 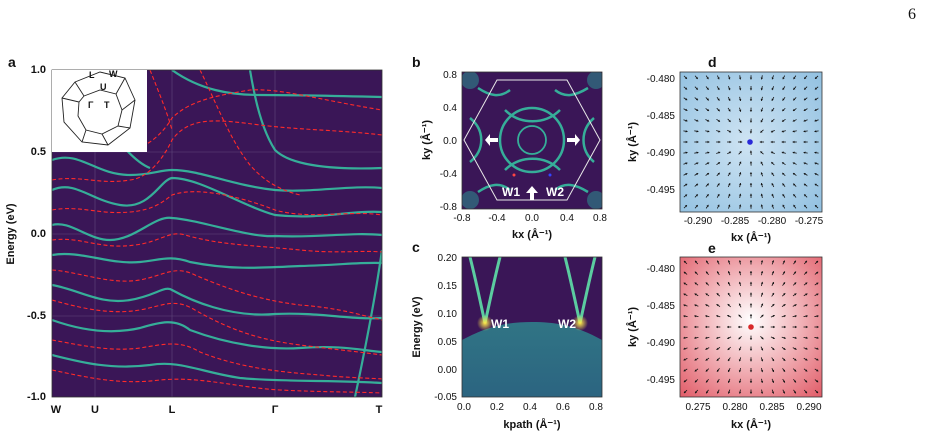 What do you see at coordinates (661, 79) in the screenshot?
I see `d-ytick: -0.480` at bounding box center [661, 79].